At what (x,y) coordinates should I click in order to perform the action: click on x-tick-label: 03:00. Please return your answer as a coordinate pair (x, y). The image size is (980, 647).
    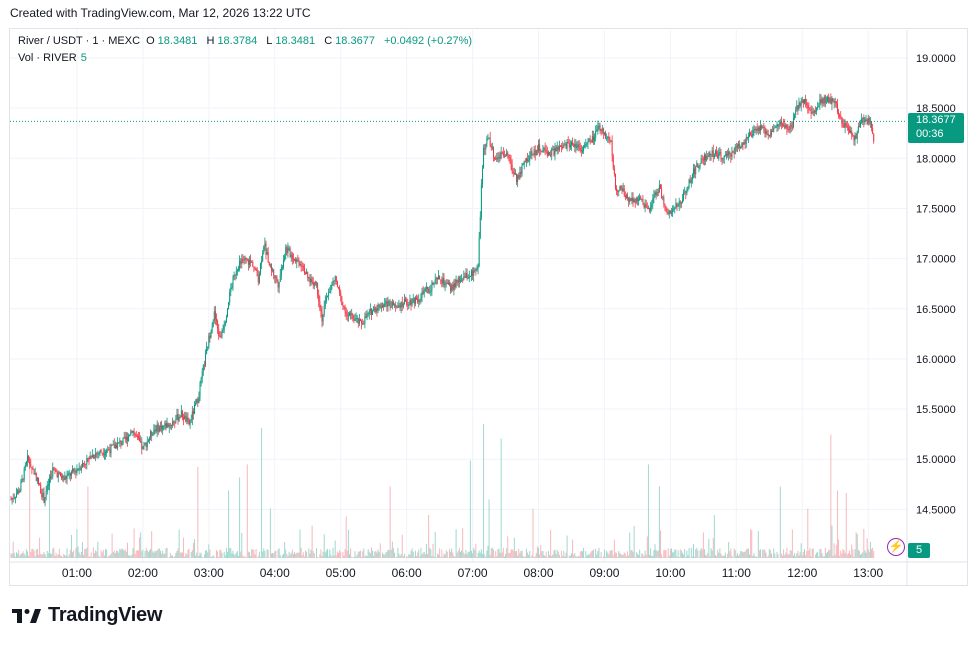
    Looking at the image, I should click on (209, 573).